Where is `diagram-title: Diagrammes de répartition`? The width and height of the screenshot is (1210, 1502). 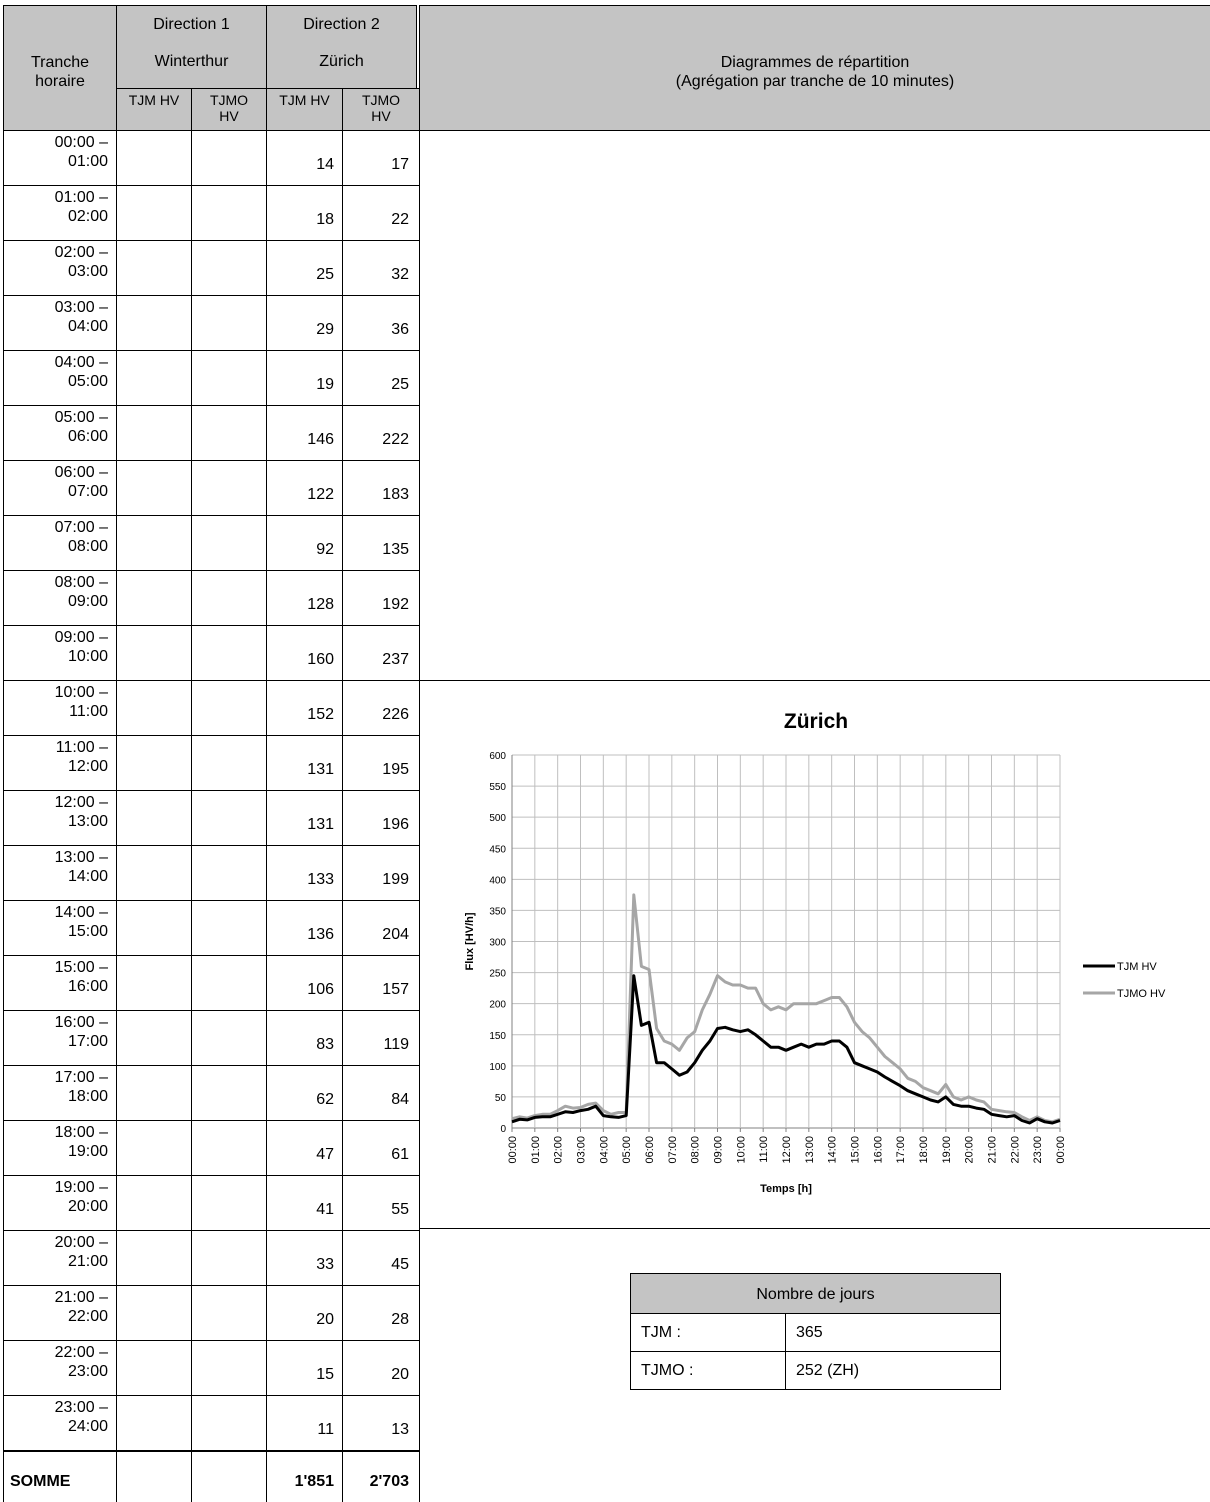 diagram-title: Diagrammes de répartition is located at coordinates (815, 62).